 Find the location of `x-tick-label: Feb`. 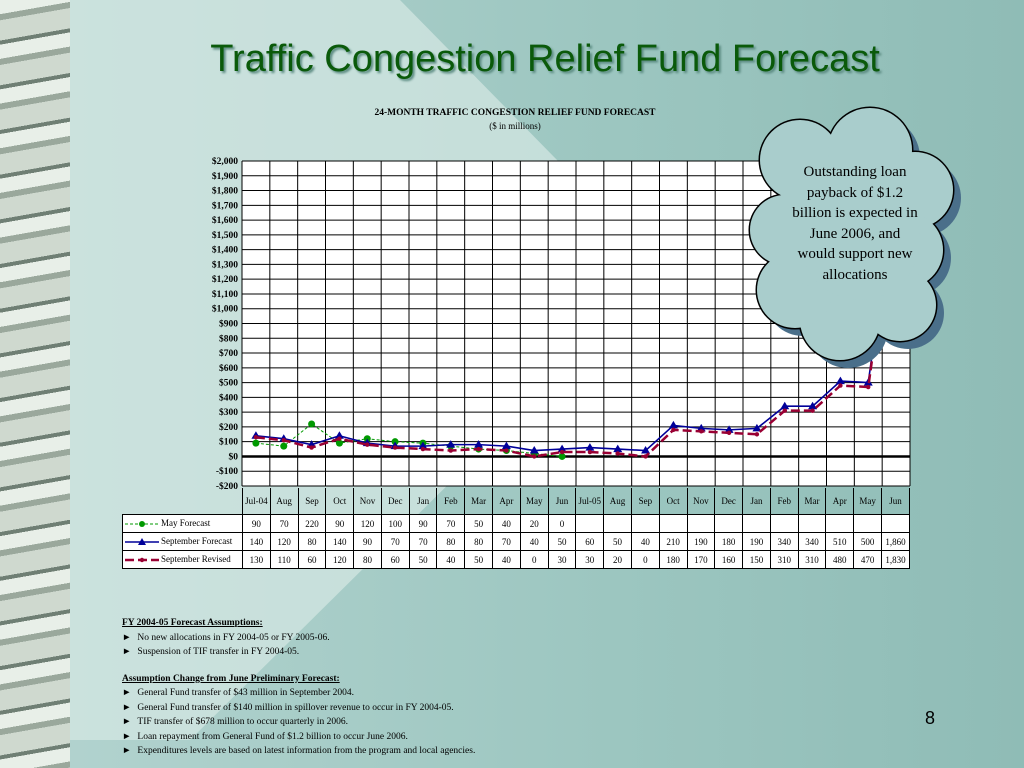

x-tick-label: Feb is located at coordinates (784, 500).